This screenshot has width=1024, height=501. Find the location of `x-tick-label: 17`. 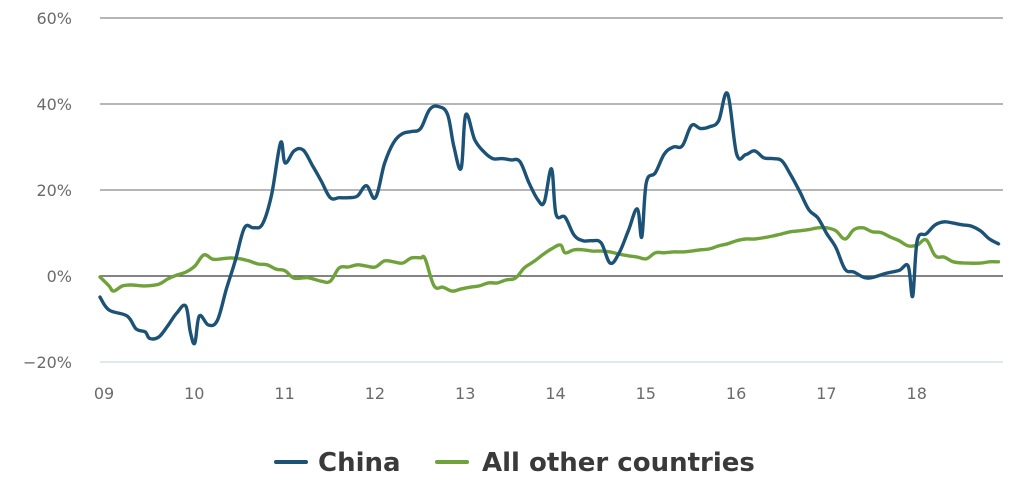

x-tick-label: 17 is located at coordinates (826, 393).